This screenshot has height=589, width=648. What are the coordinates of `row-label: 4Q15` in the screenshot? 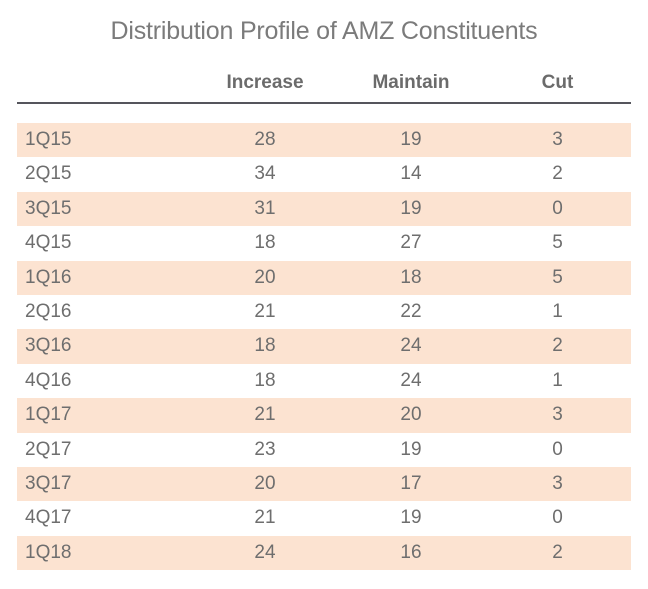 It's located at (48, 243).